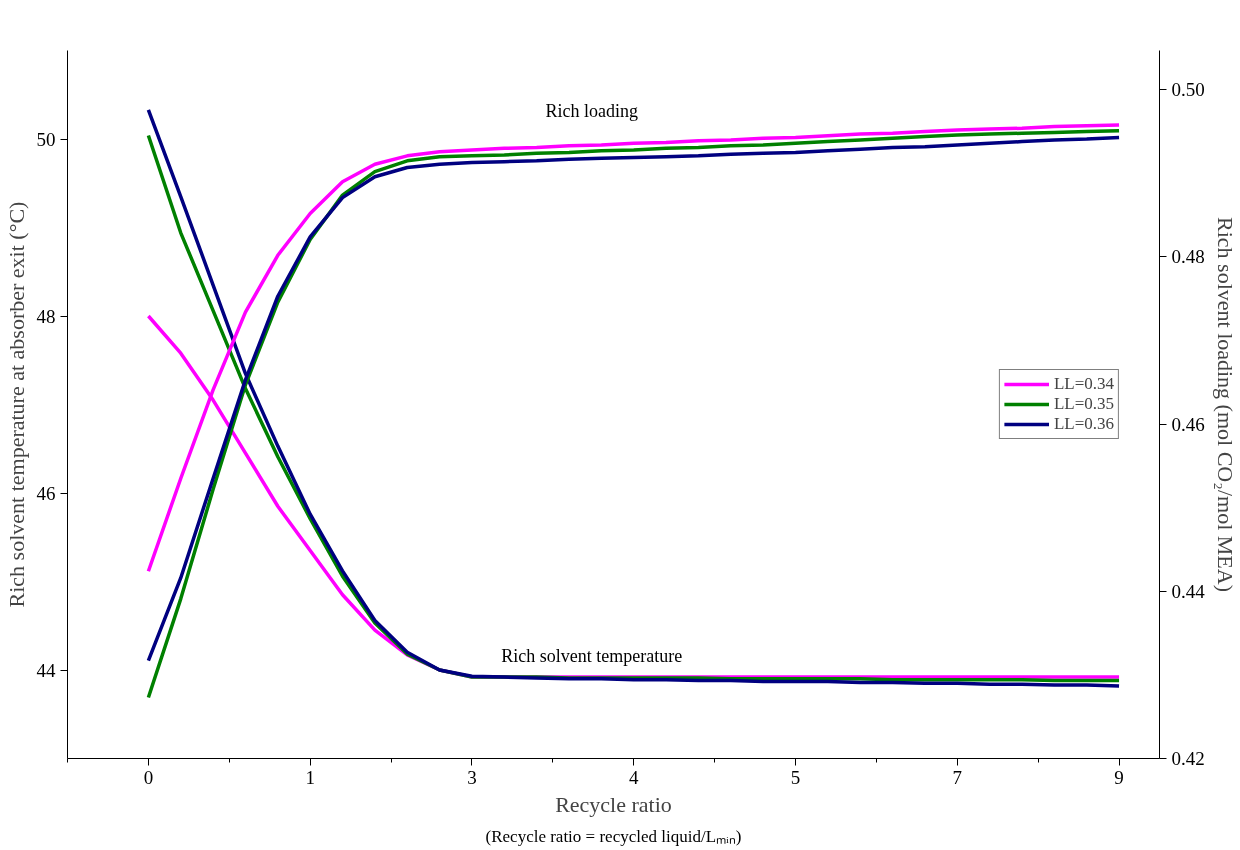 This screenshot has width=1240, height=850. Describe the element at coordinates (472, 777) in the screenshot. I see `x-tick-label: 3` at that location.